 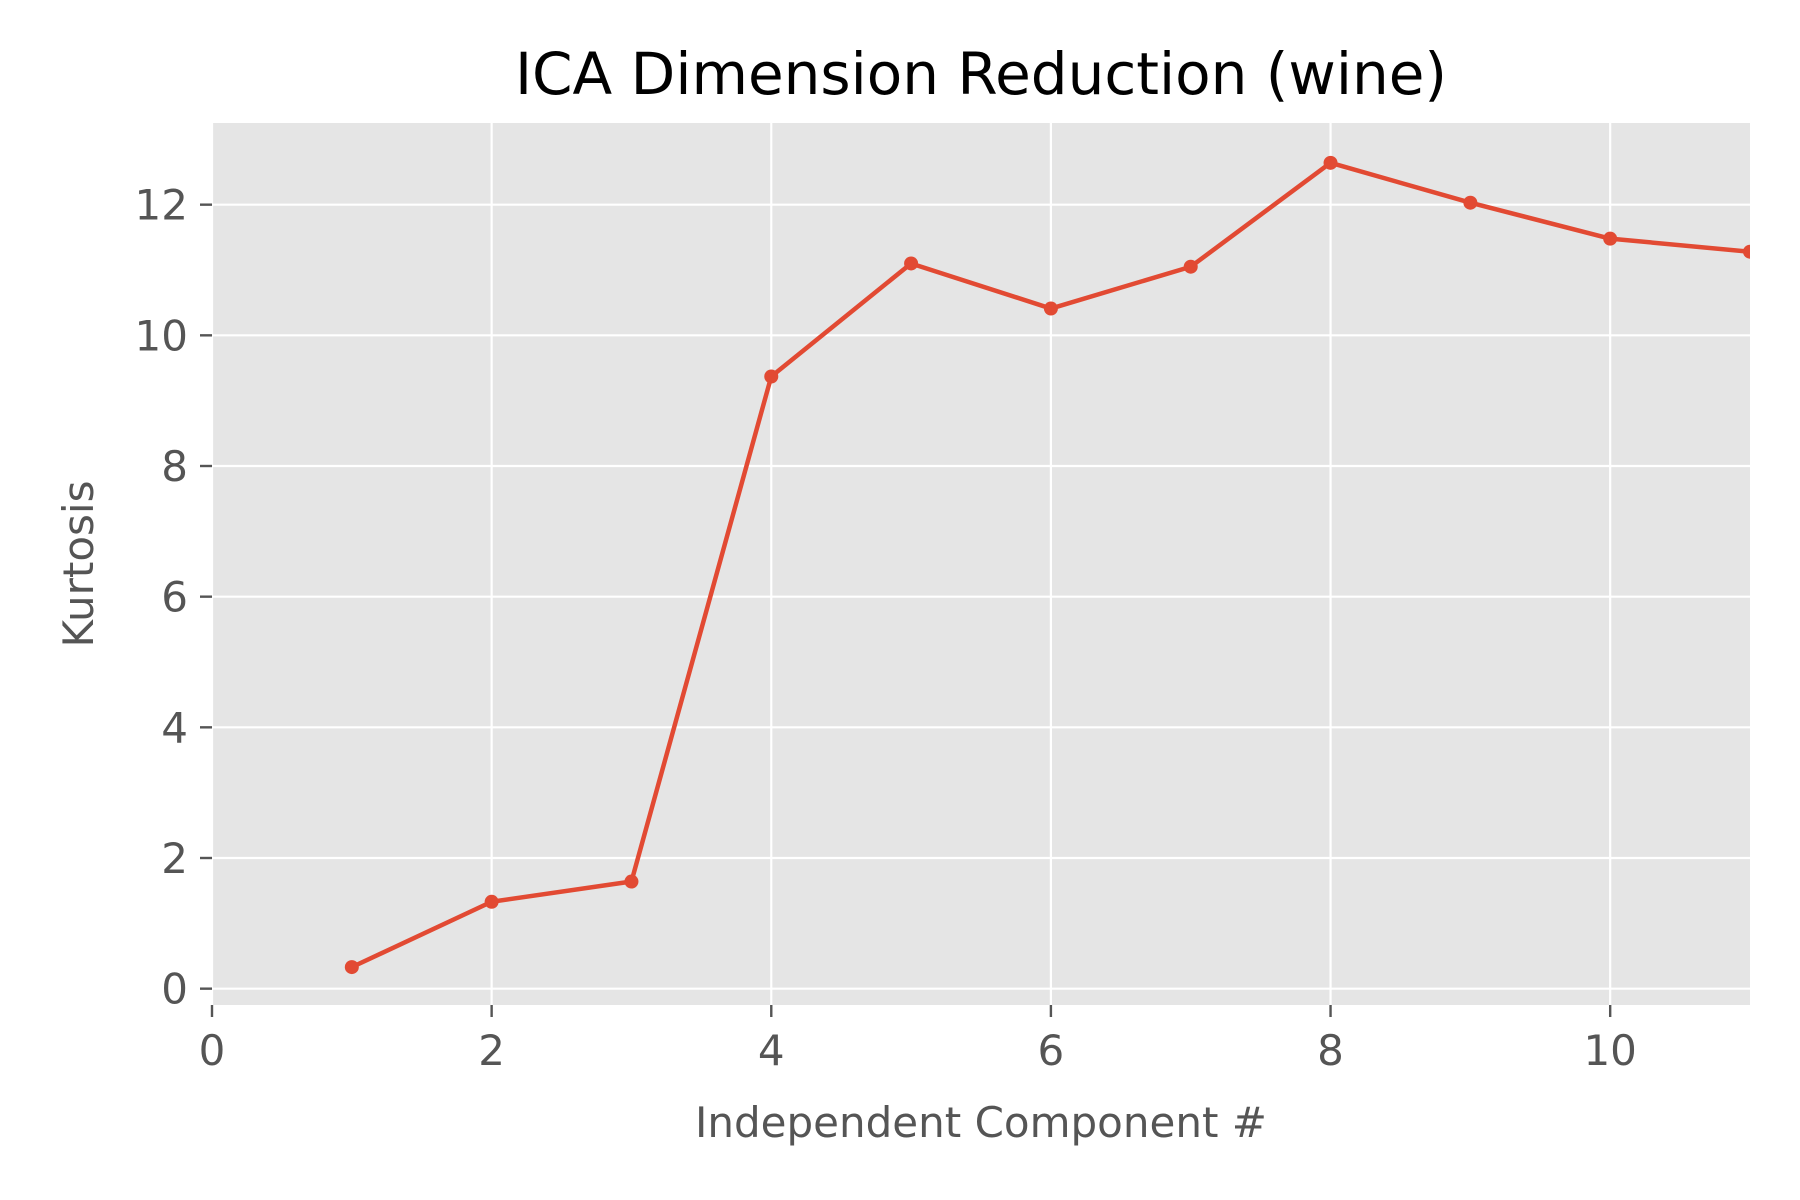 What do you see at coordinates (174, 727) in the screenshot?
I see `y-tick-label: 4` at bounding box center [174, 727].